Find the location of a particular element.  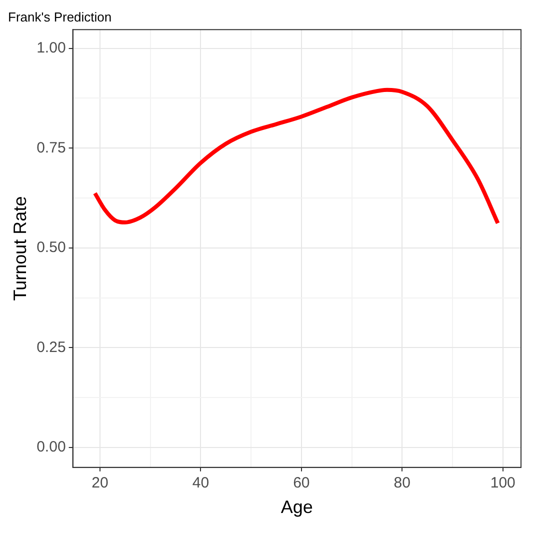

y-tick-label: 0.00 is located at coordinates (51, 447).